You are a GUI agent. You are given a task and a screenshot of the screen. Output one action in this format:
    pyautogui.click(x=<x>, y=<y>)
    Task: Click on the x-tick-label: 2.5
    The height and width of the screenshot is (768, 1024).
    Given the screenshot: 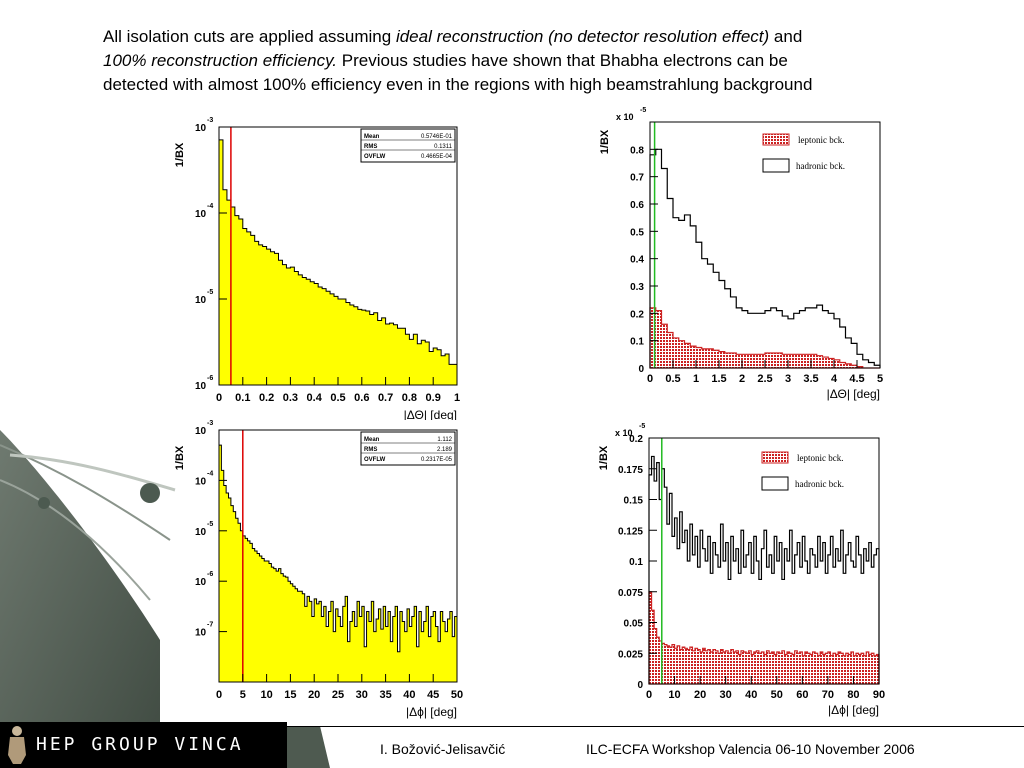 What is the action you would take?
    pyautogui.click(x=764, y=379)
    